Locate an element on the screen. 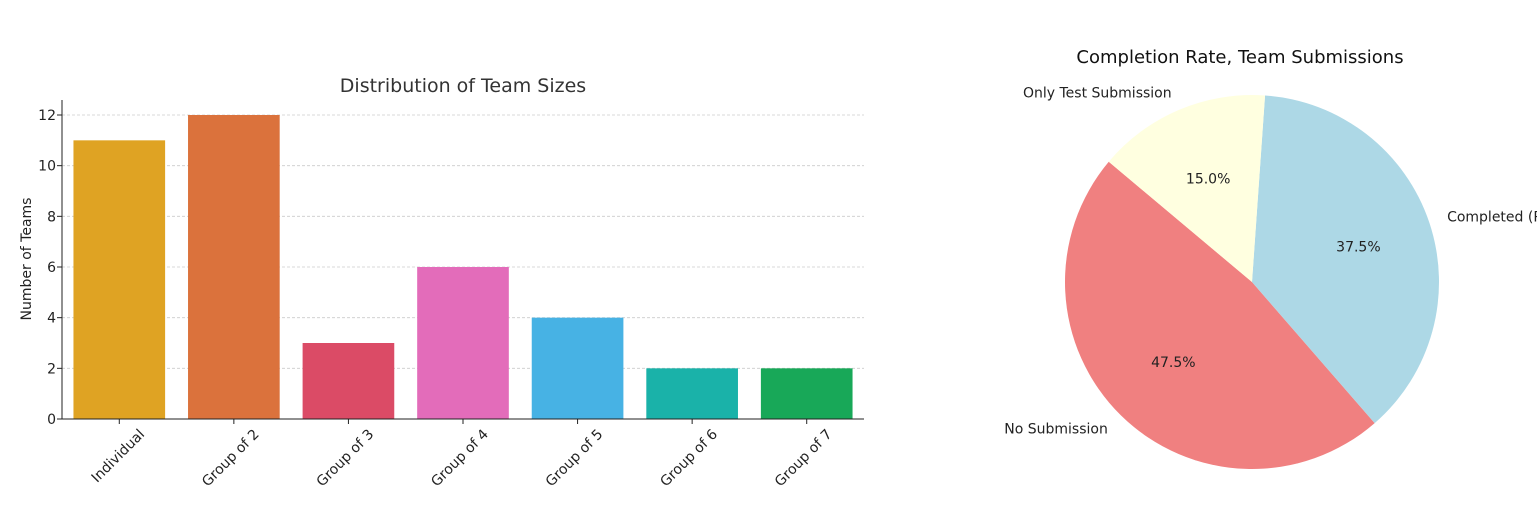 The width and height of the screenshot is (1537, 510). y-tick-label: 4 is located at coordinates (51, 319).